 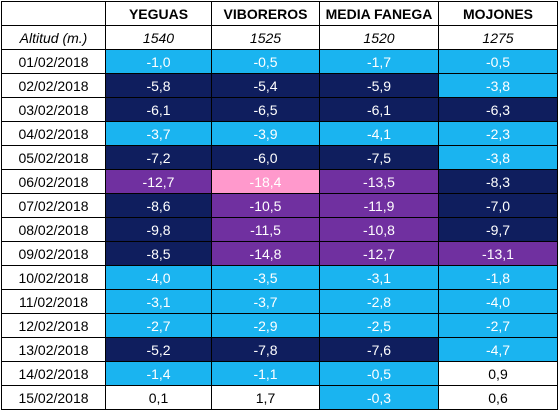 I want to click on temperature-cell: -2,8, so click(x=379, y=301).